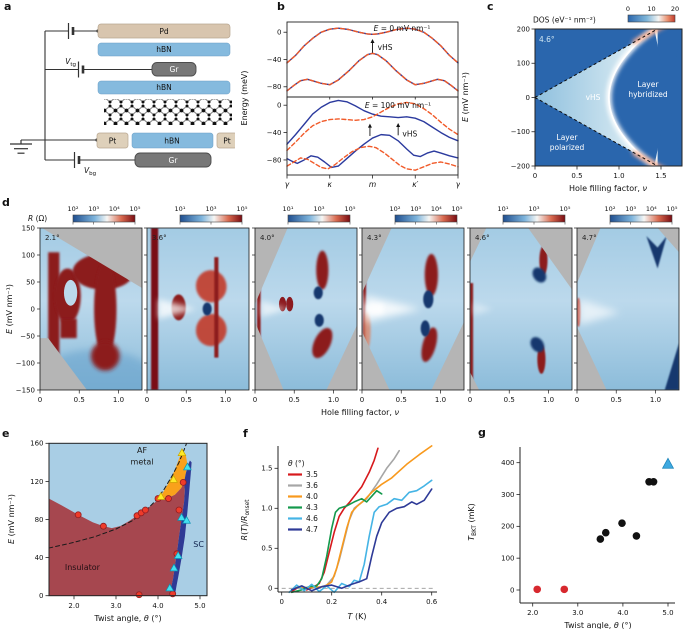  I want to click on tspan: T, so click(471, 538).